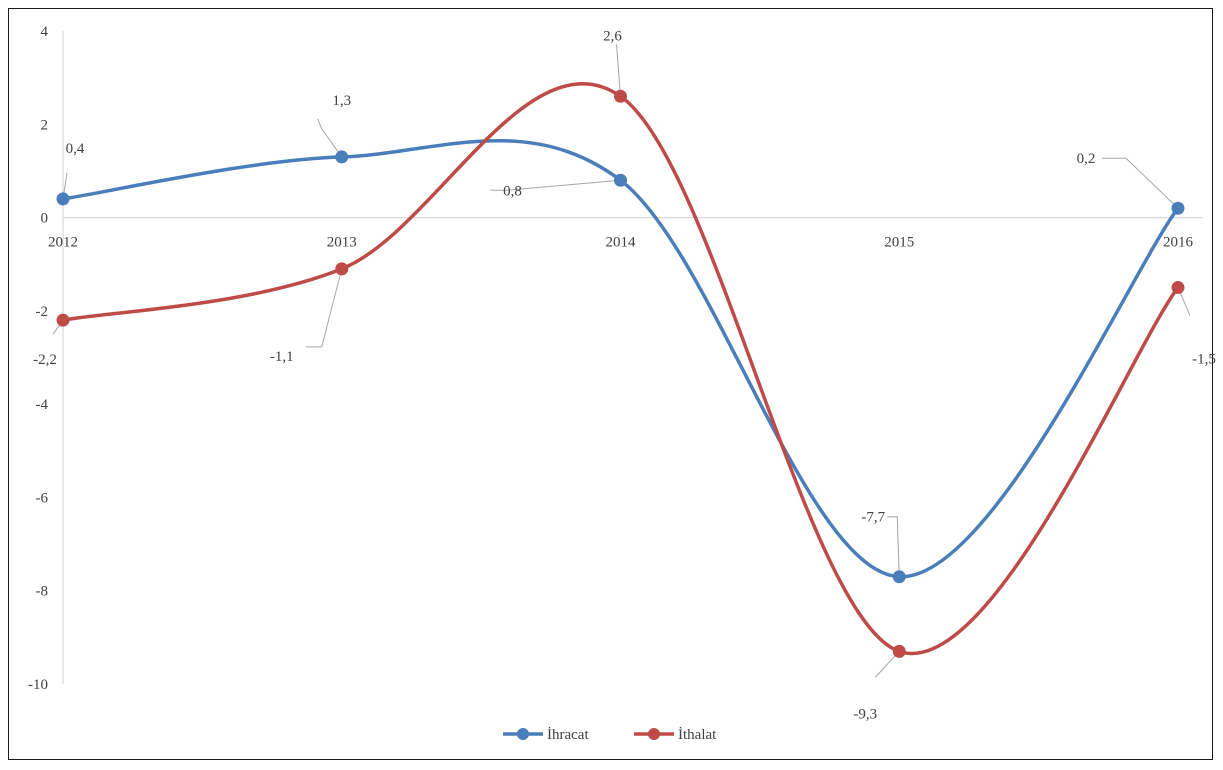 The height and width of the screenshot is (770, 1223). Describe the element at coordinates (42, 312) in the screenshot. I see `y-tick-label: -2` at that location.